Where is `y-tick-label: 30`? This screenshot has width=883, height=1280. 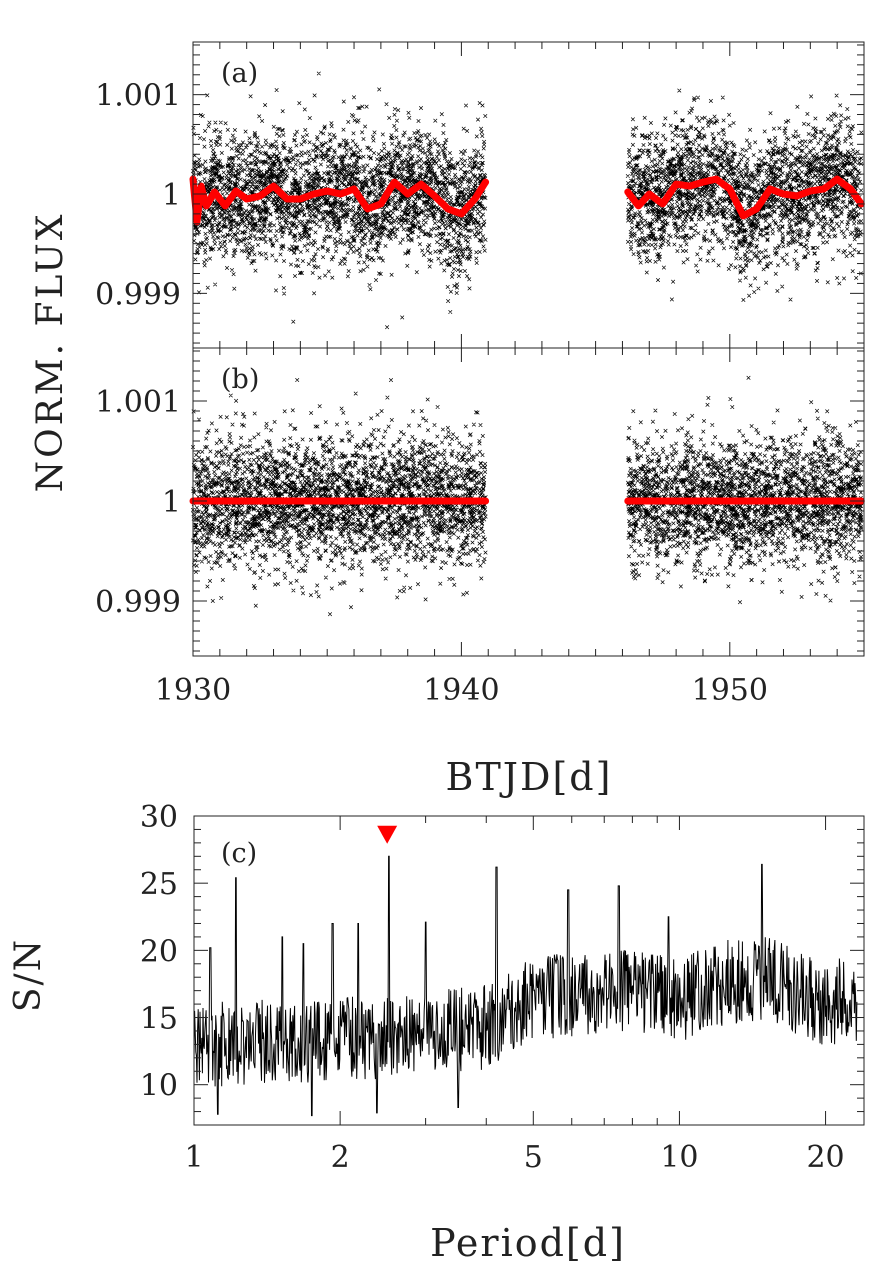 y-tick-label: 30 is located at coordinates (159, 817).